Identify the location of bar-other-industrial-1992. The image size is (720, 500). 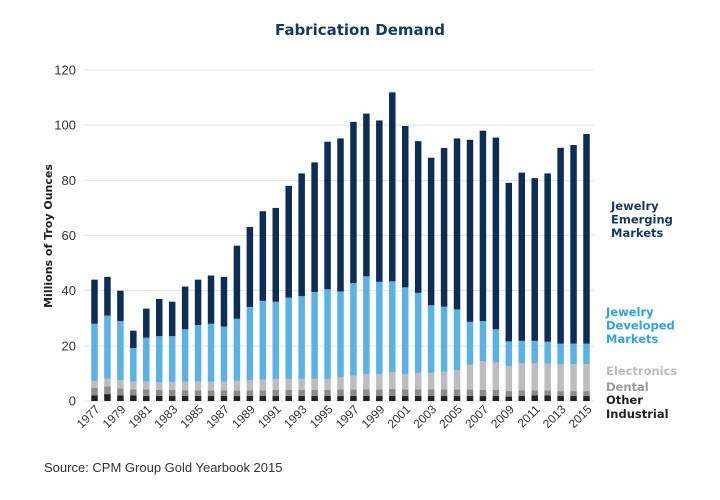
(288, 398).